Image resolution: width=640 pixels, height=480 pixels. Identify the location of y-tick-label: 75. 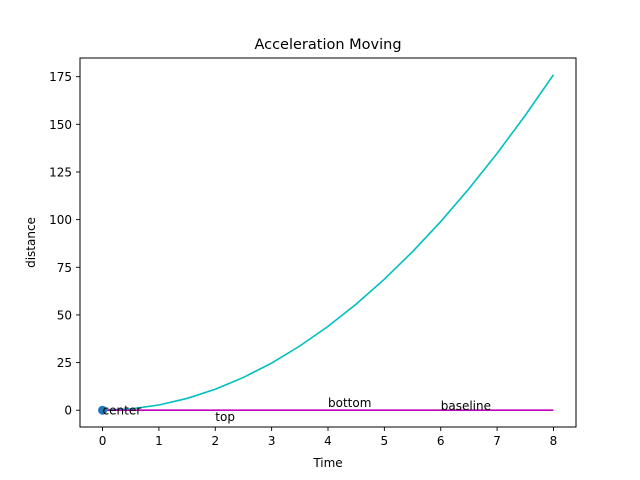
(64, 268).